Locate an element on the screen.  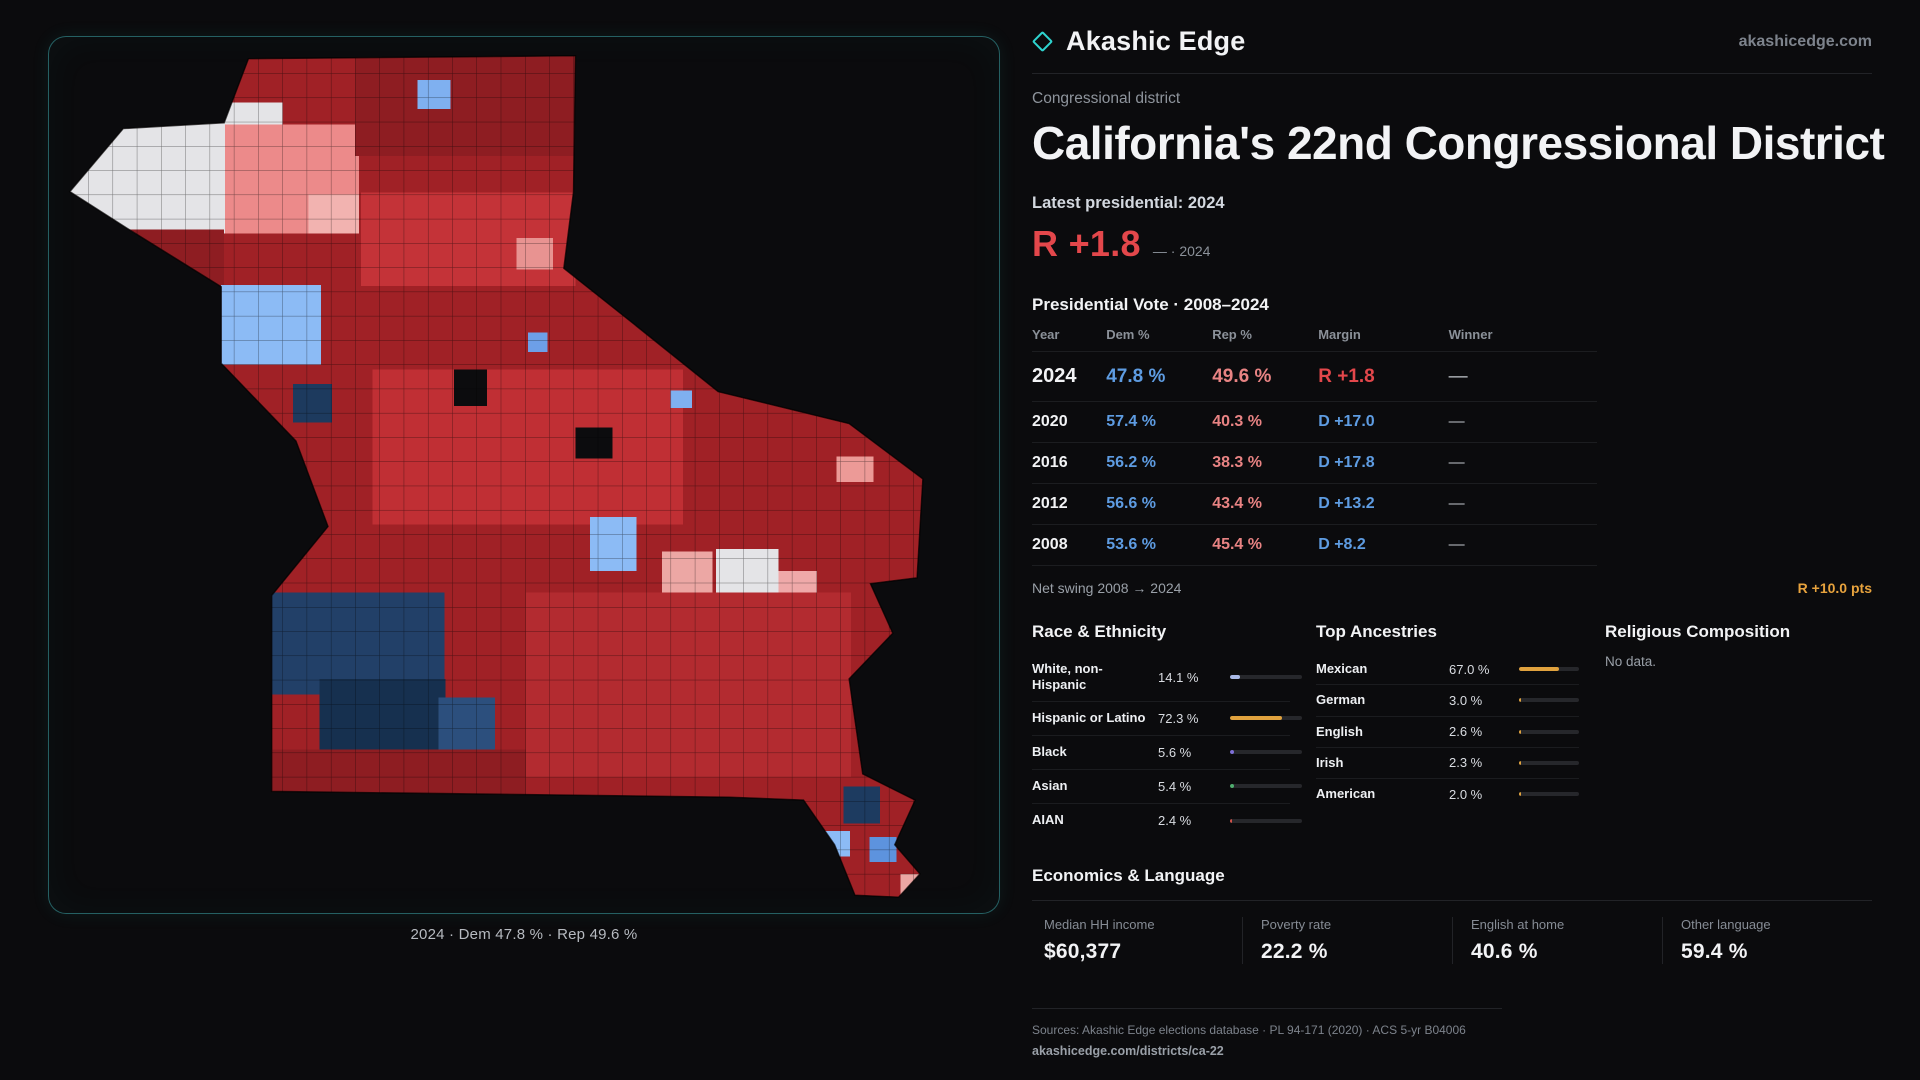
vote-row-2020: 2020 57.4 % 40.3 % D +17.0— is located at coordinates (1314, 422).